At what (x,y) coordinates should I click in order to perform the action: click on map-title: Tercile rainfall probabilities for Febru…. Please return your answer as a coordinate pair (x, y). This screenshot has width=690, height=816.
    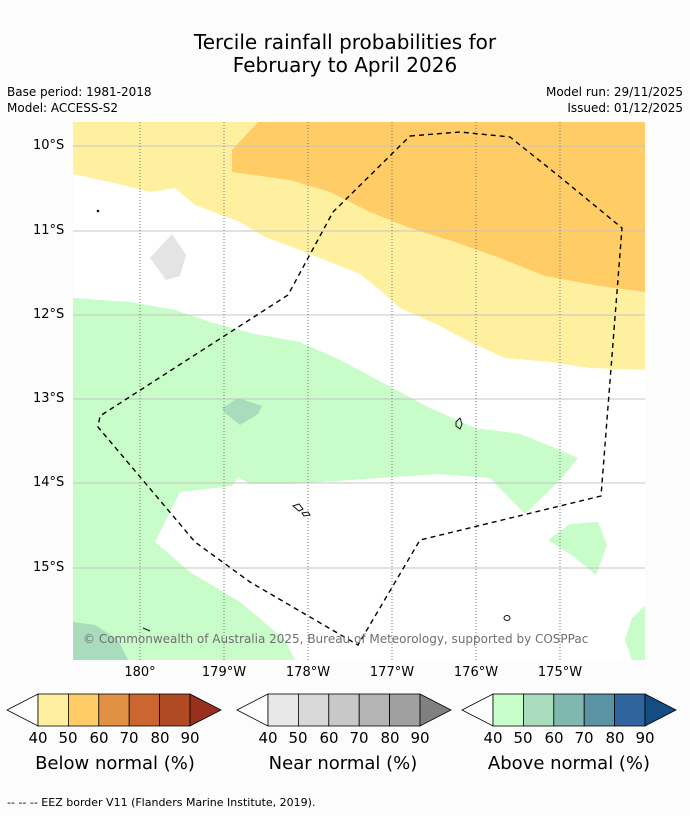
    Looking at the image, I should click on (345, 54).